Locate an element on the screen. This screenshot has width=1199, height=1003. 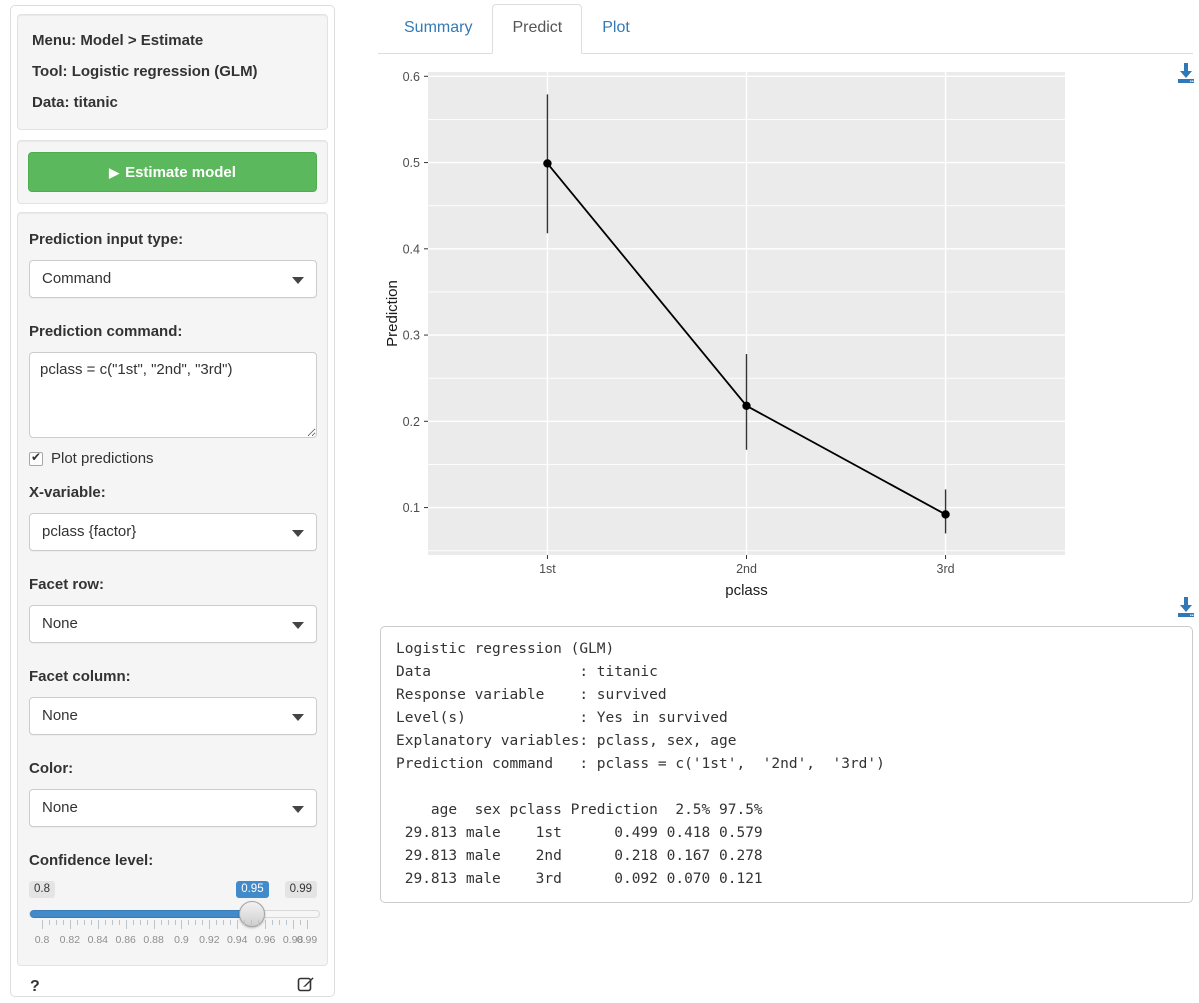
estimate-model-button: ▶ Estimate model is located at coordinates (172, 172).